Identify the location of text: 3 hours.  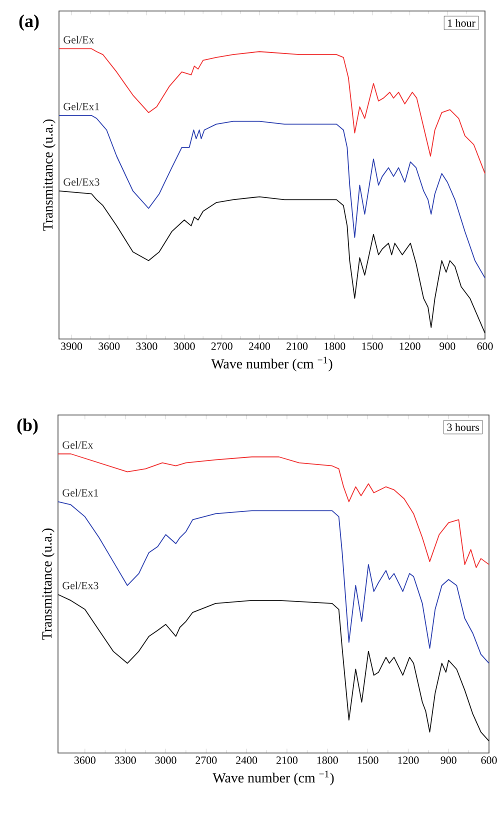
(463, 427).